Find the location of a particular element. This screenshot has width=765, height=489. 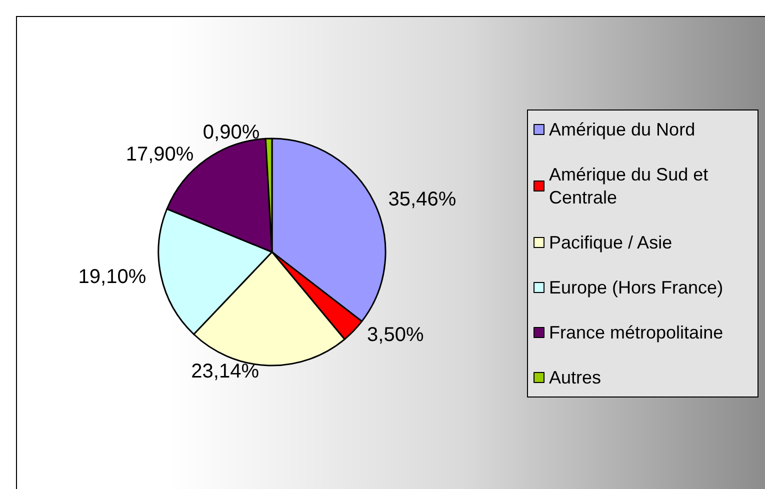

data-label: 0,90% is located at coordinates (231, 133).